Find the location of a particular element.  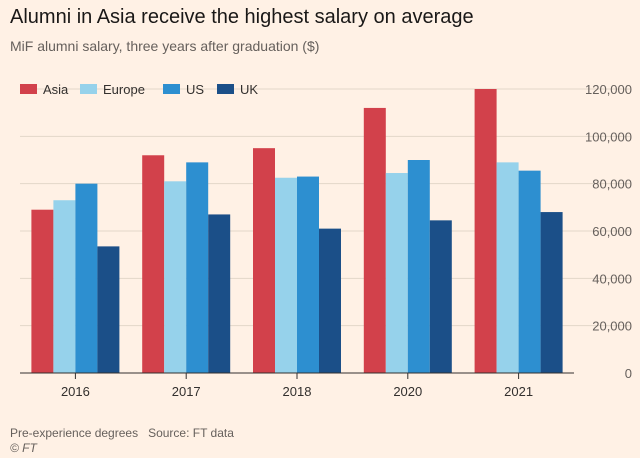

bar-asia-2017 is located at coordinates (153, 264).